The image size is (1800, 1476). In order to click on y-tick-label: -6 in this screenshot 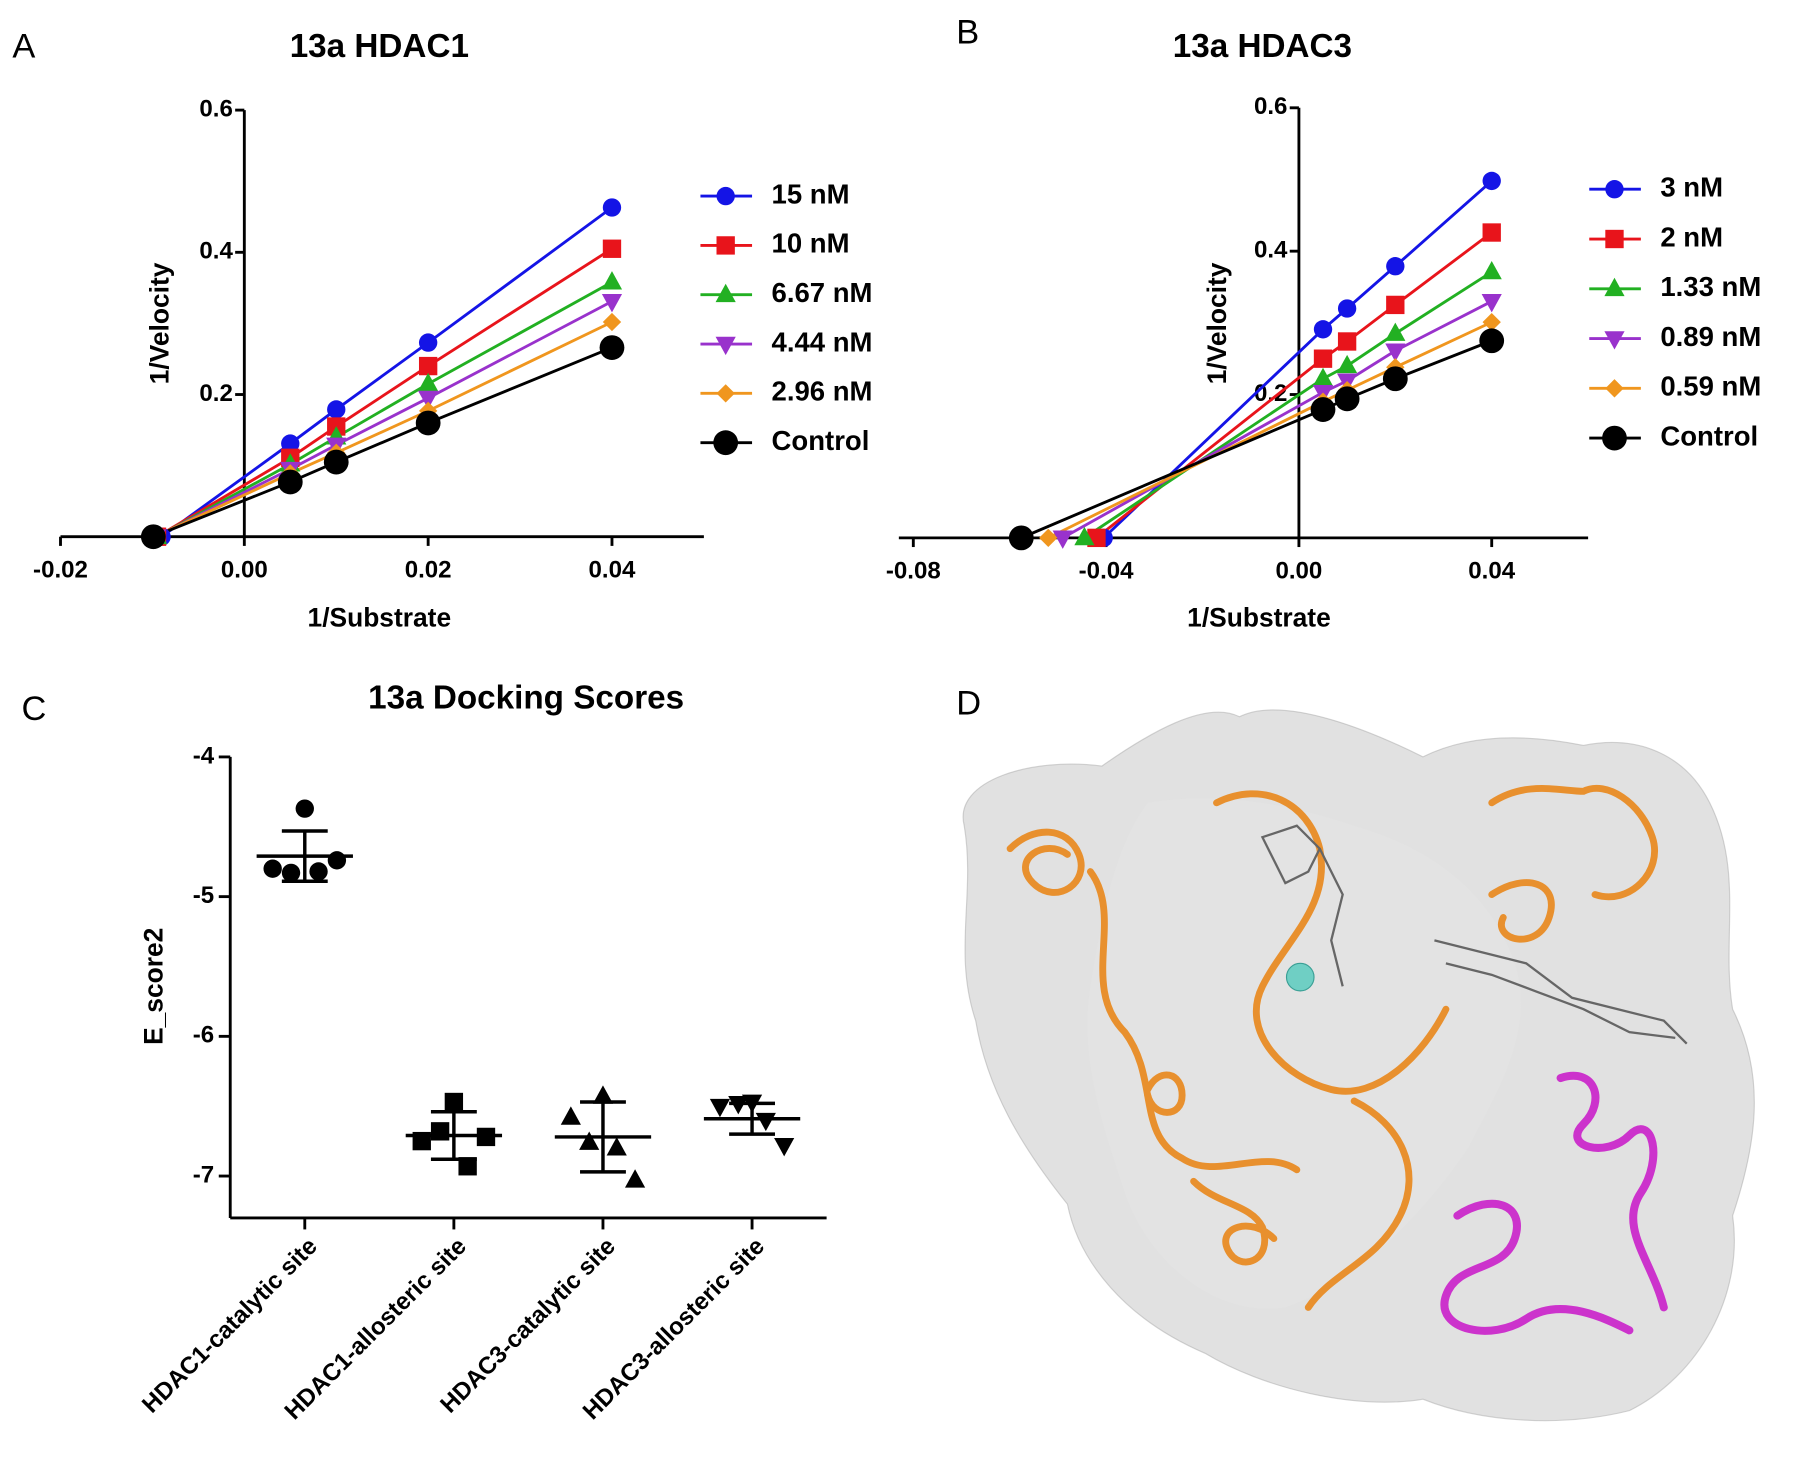, I will do `click(203, 1035)`.